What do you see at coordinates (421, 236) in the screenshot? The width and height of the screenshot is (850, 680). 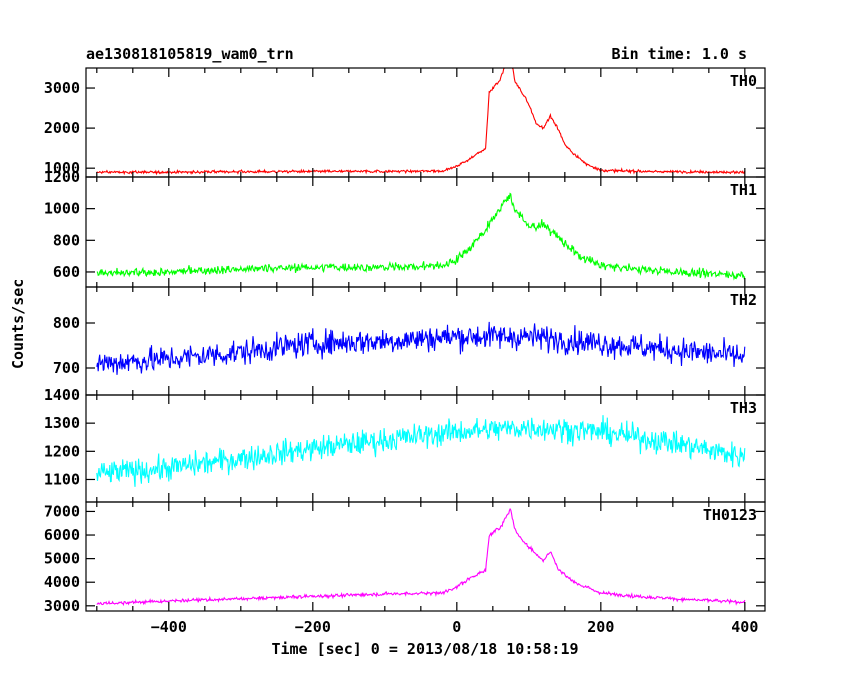 I see `series-line-th1` at bounding box center [421, 236].